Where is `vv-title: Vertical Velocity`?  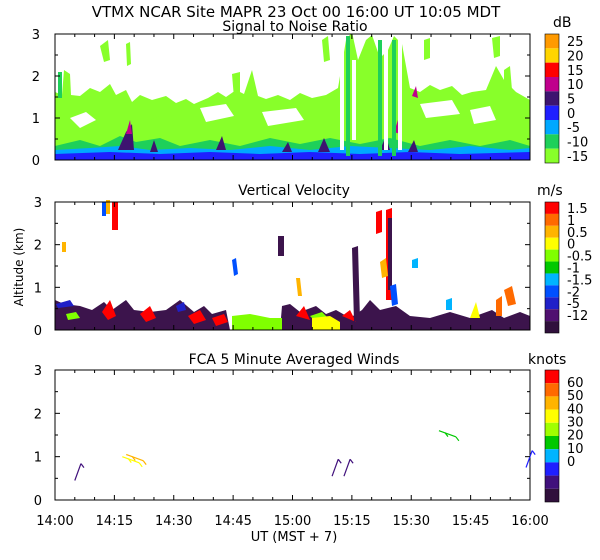
vv-title: Vertical Velocity is located at coordinates (294, 191).